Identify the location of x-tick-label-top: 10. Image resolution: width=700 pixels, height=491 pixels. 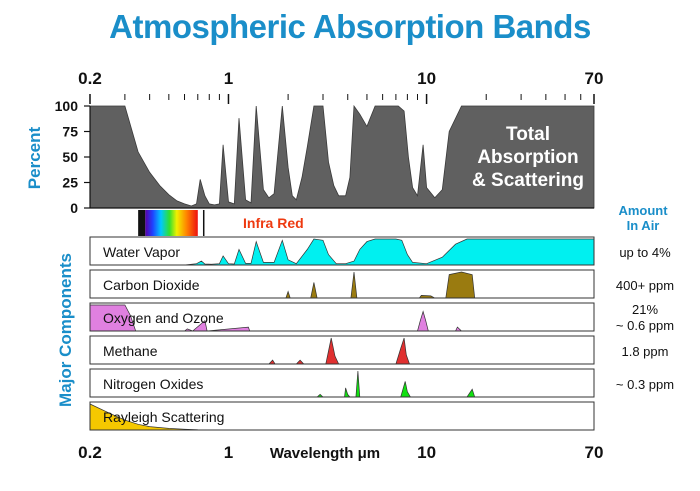
(426, 78).